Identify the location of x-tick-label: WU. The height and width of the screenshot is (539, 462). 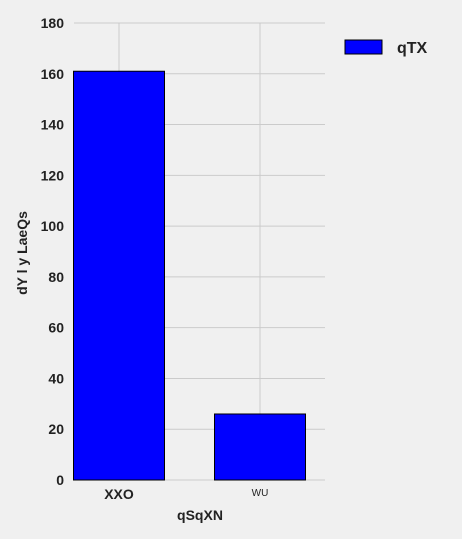
(260, 493).